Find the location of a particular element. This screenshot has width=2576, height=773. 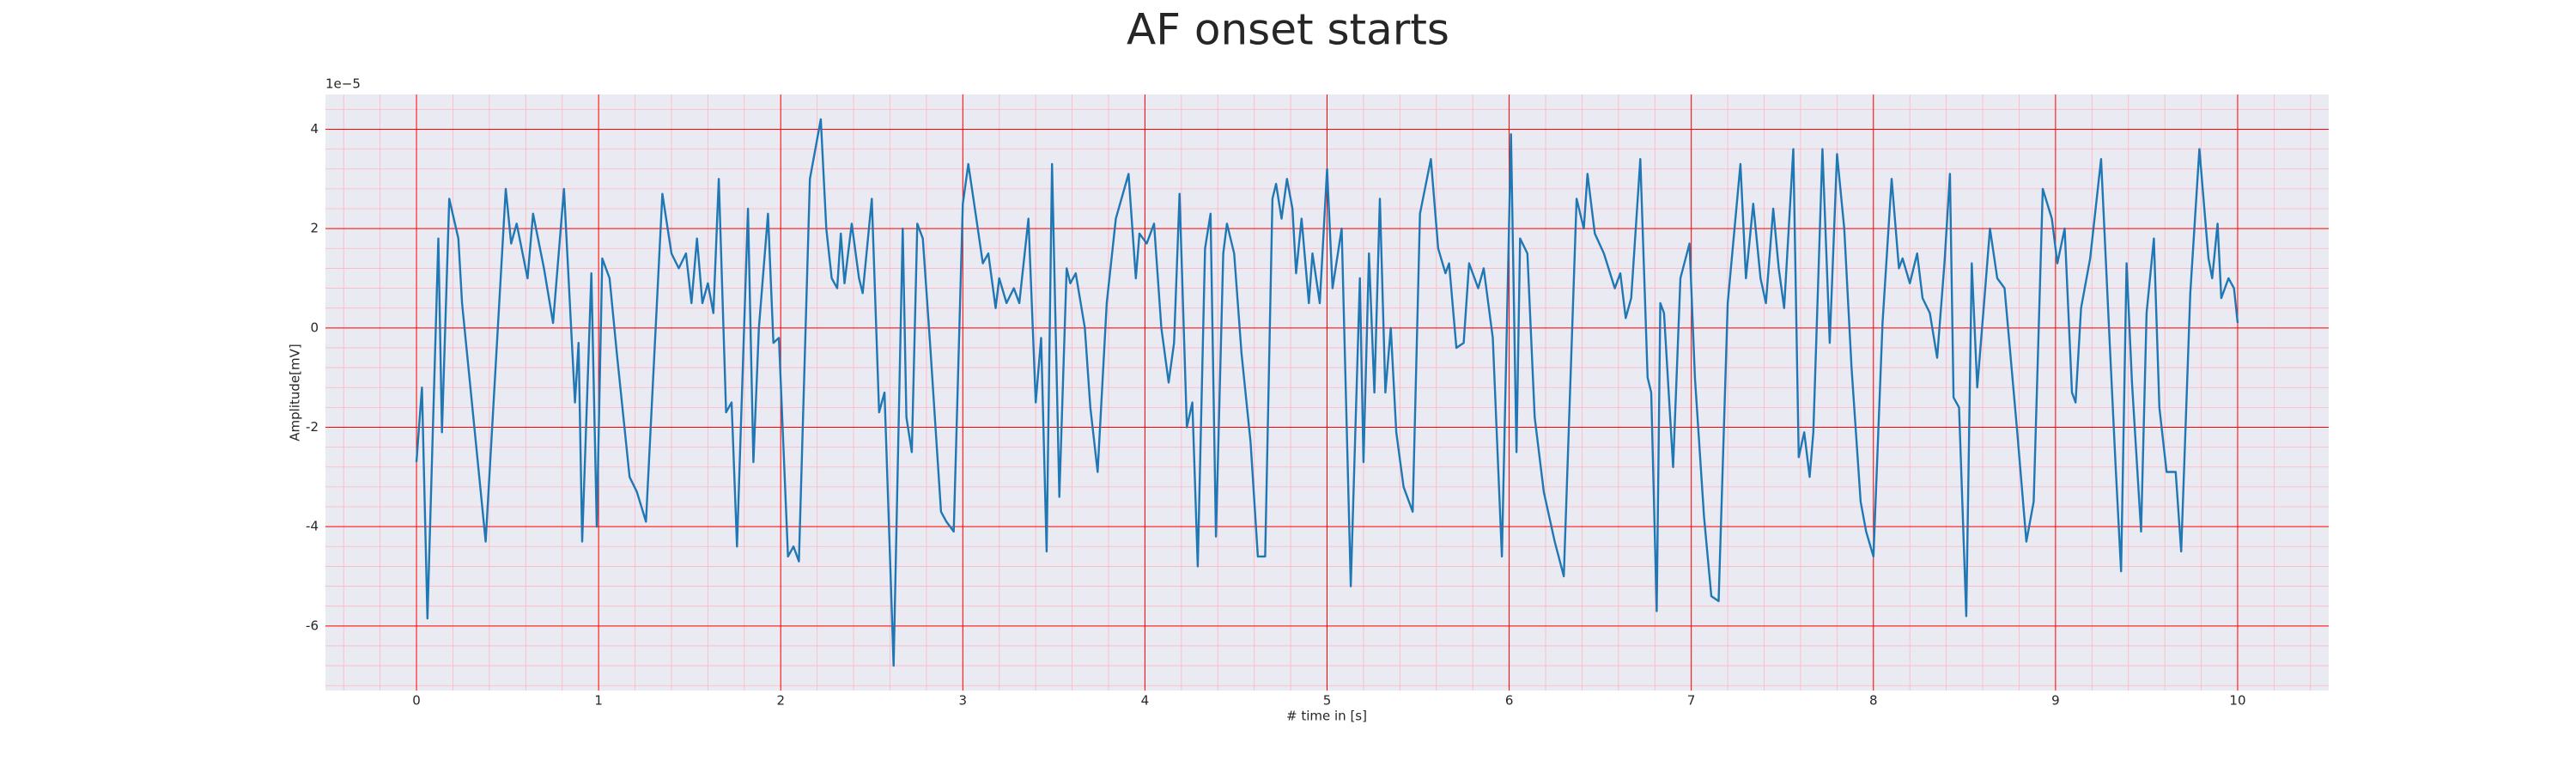

x-tick-label: 0 is located at coordinates (417, 701).